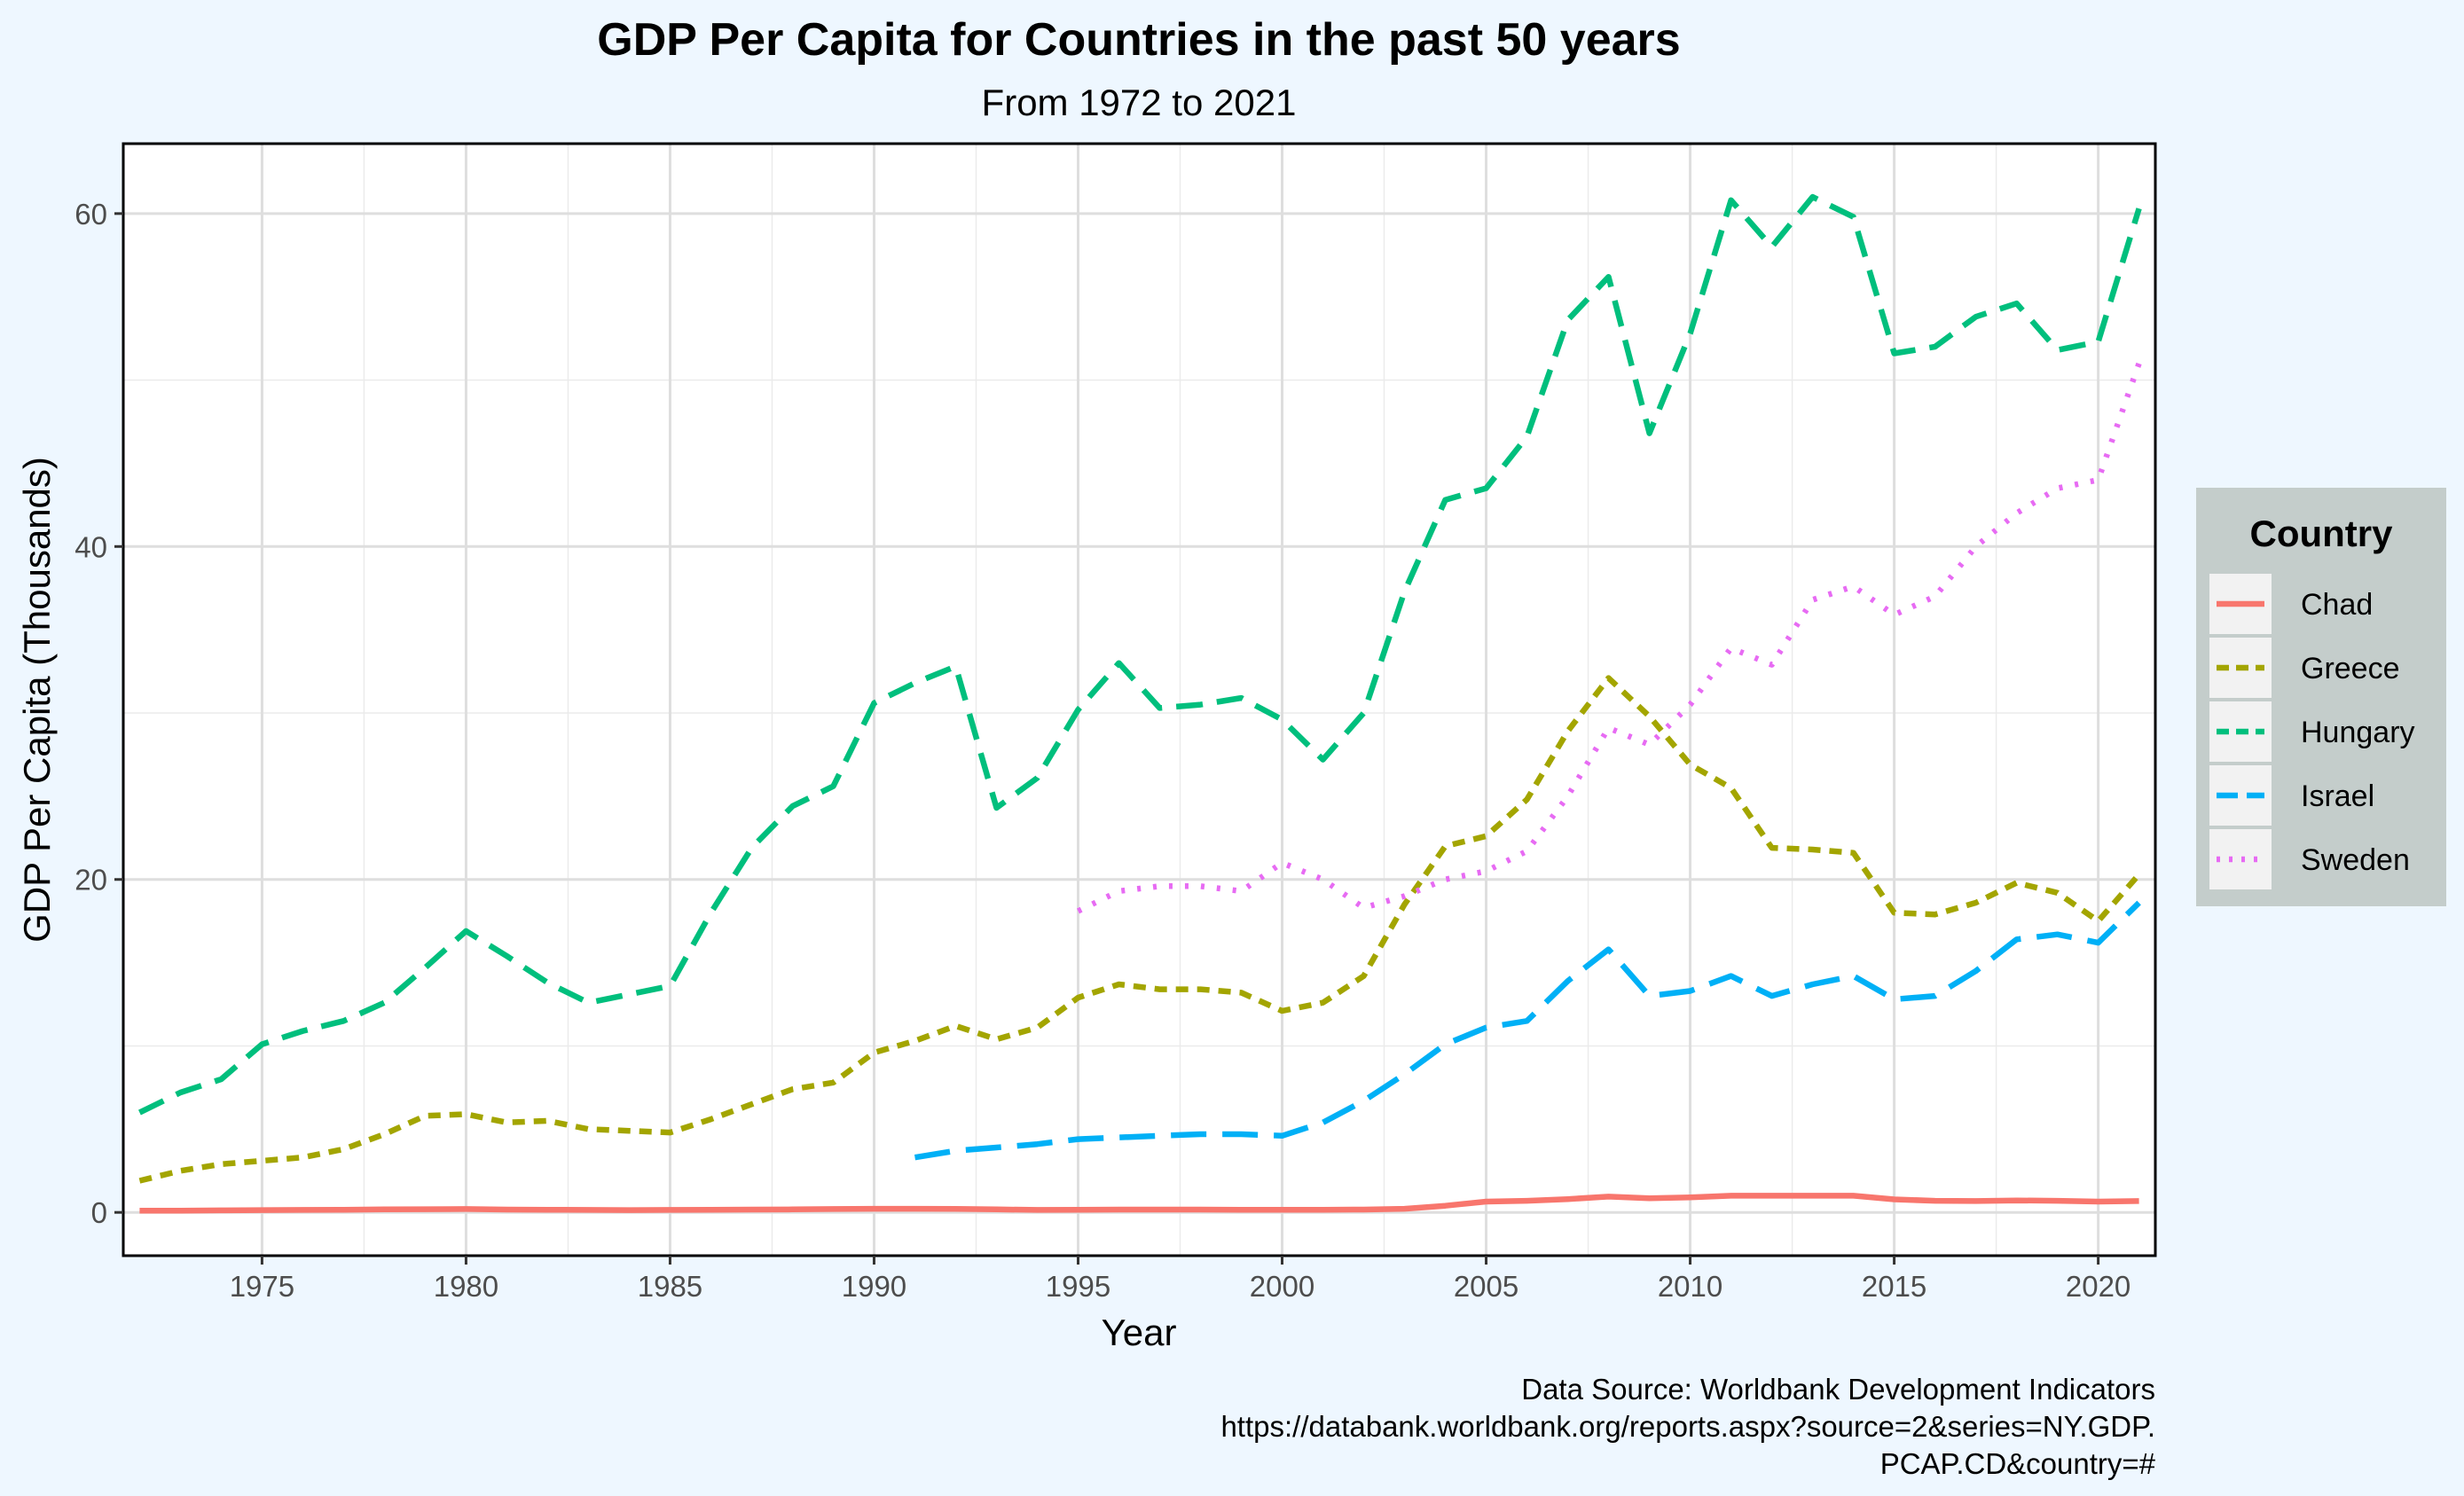 The width and height of the screenshot is (2464, 1496). Describe the element at coordinates (1486, 1286) in the screenshot. I see `x-tick-label: 2005` at that location.